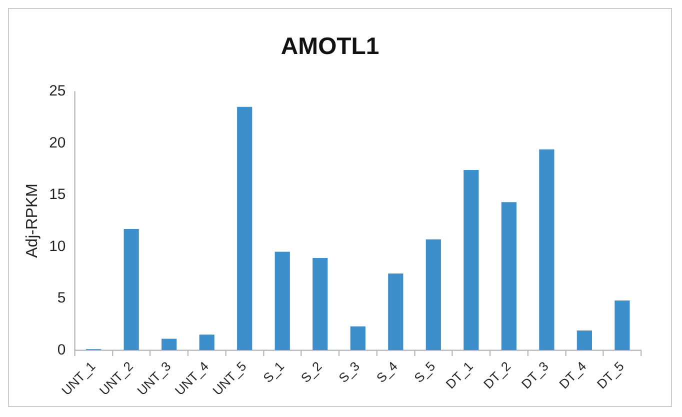  I want to click on y-tick-label: 20, so click(57, 143).